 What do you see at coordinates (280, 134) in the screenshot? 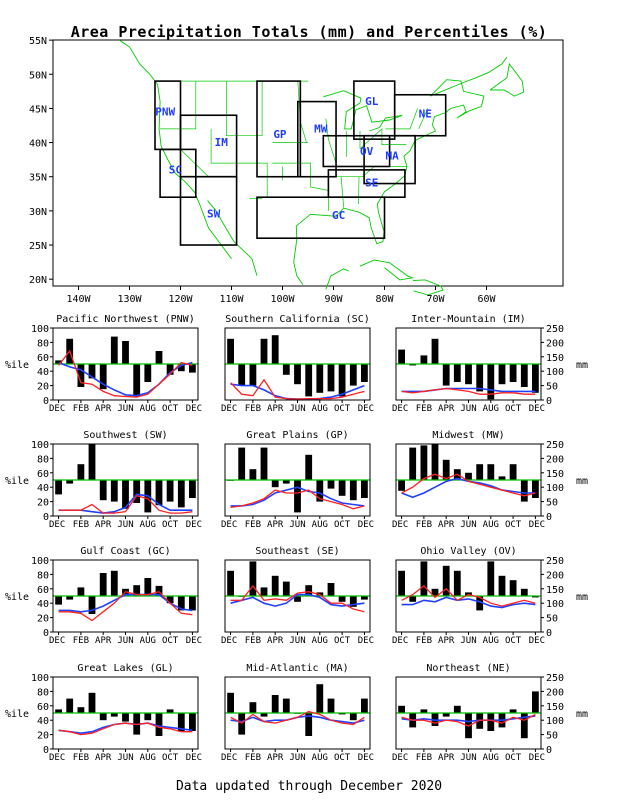
I see `region-label-gp: GP` at bounding box center [280, 134].